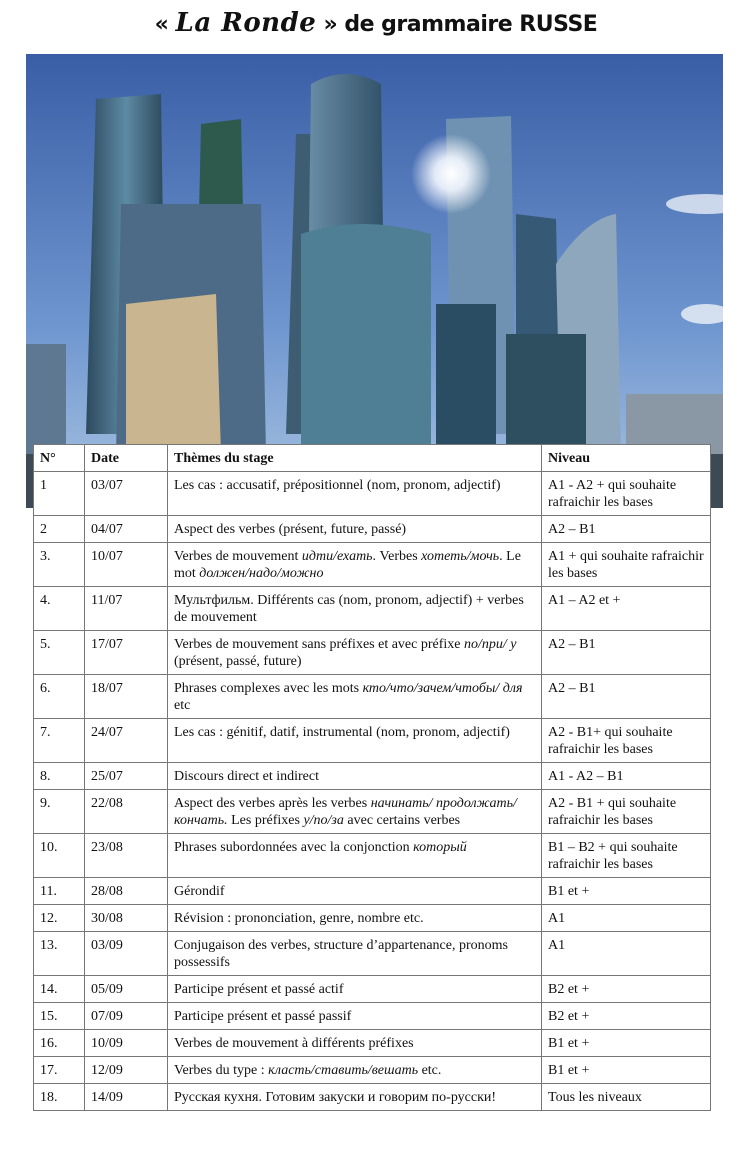  I want to click on row-date: 05/09, so click(126, 989).